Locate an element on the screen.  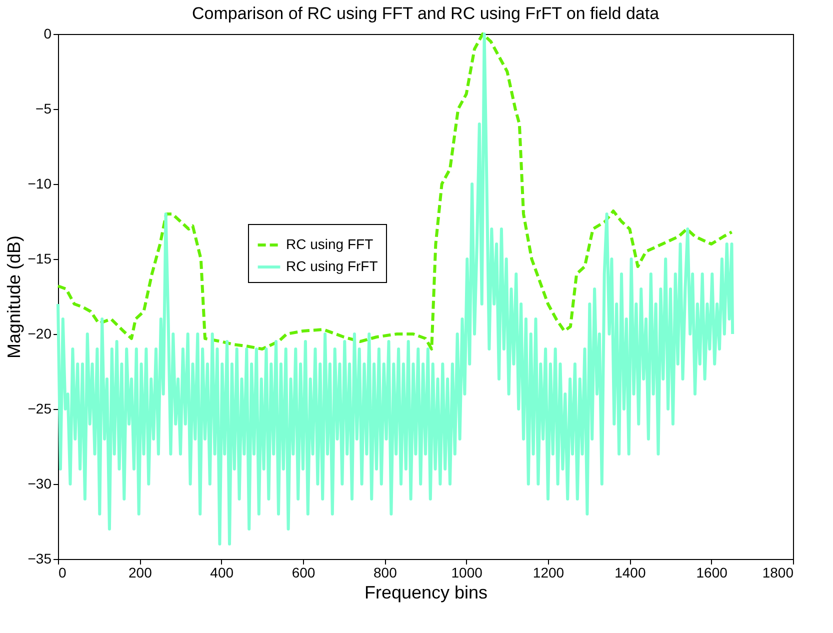
y-tick-label: −20 is located at coordinates (40, 334).